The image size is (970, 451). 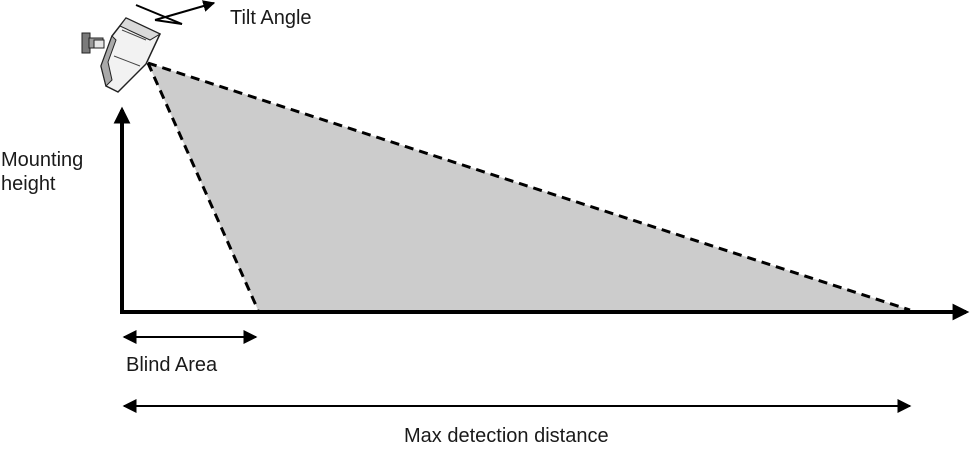 I want to click on zone-lower-edge, so click(x=203, y=186).